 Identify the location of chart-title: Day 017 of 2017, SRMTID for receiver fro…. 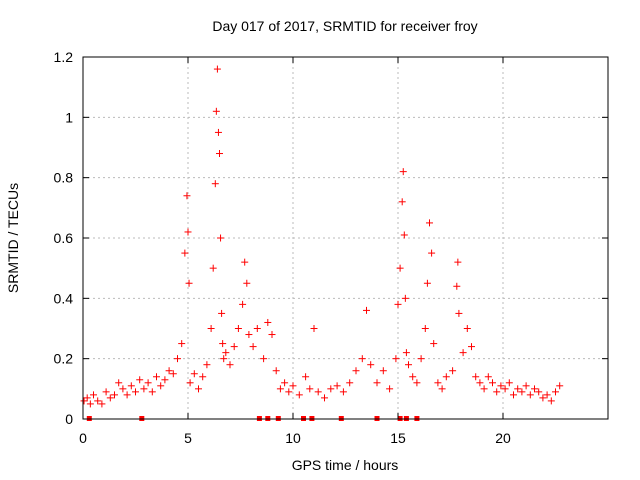
(344, 26).